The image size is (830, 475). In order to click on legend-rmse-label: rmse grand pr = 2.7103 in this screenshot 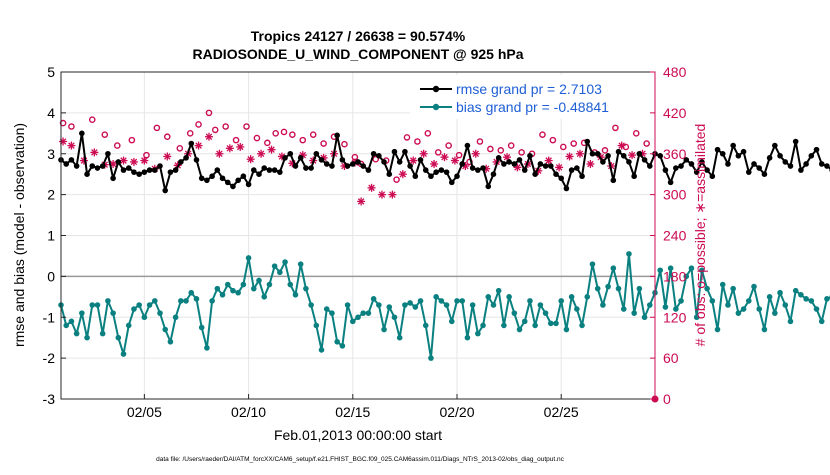, I will do `click(529, 89)`.